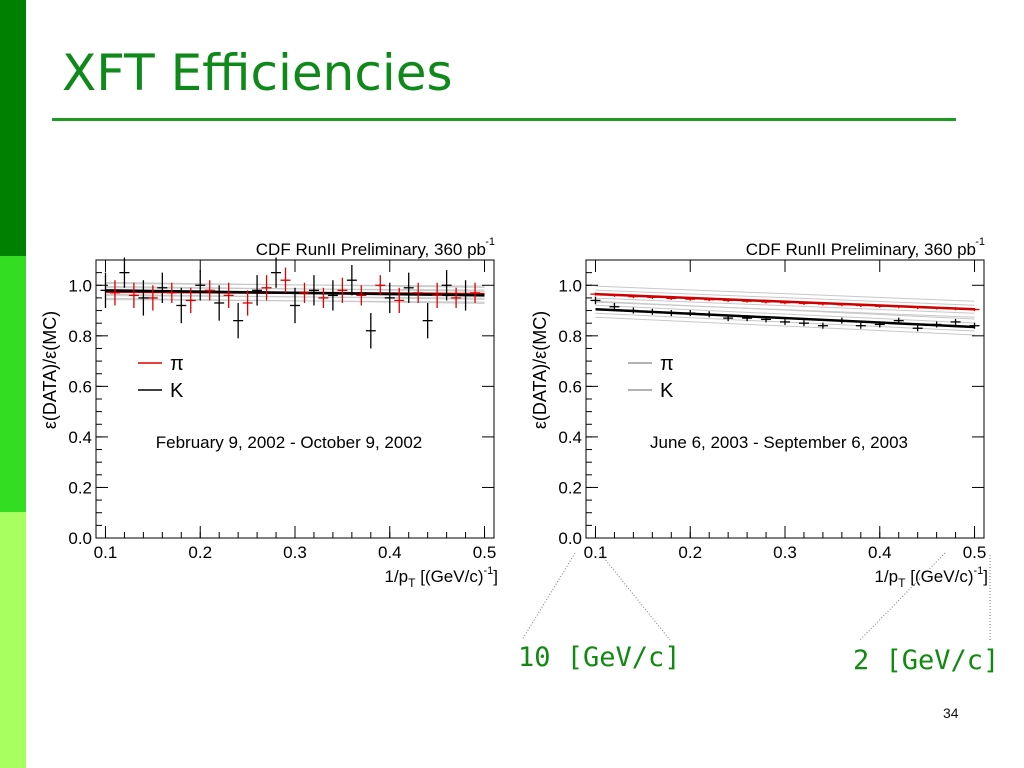 The image size is (1024, 768). Describe the element at coordinates (13, 384) in the screenshot. I see `sidebar-stripe-mid` at that location.